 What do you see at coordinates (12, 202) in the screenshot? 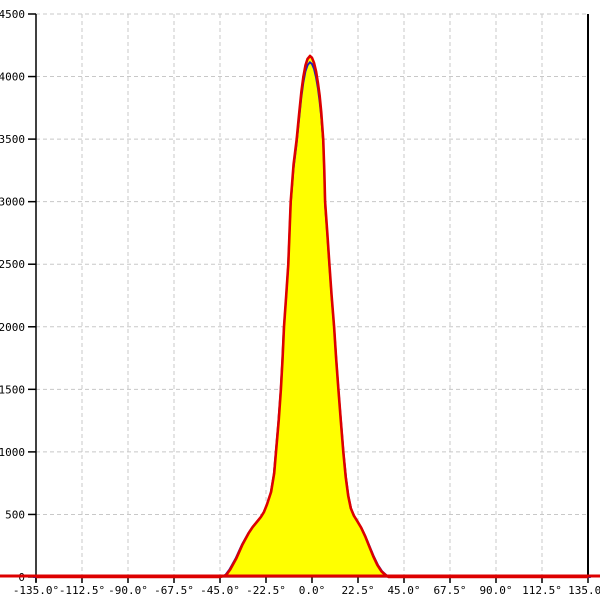
I see `y-tick-label: 3000` at bounding box center [12, 202].